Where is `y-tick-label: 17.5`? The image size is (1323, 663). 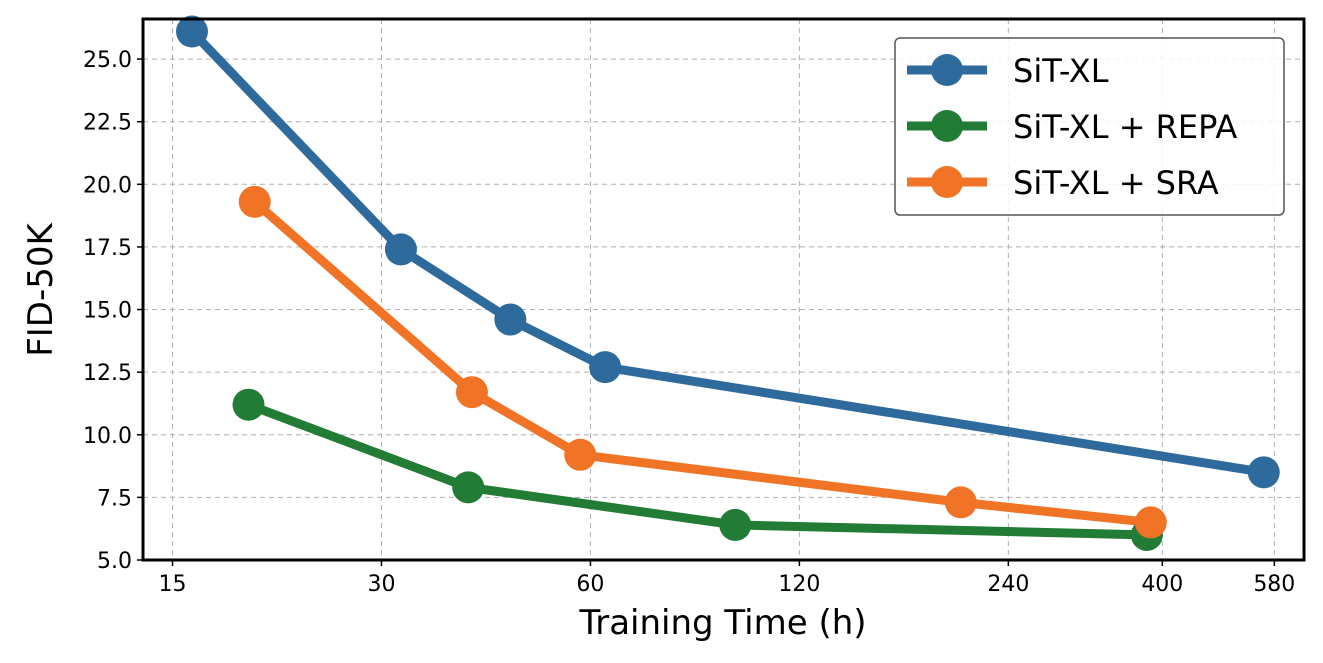 y-tick-label: 17.5 is located at coordinates (107, 248).